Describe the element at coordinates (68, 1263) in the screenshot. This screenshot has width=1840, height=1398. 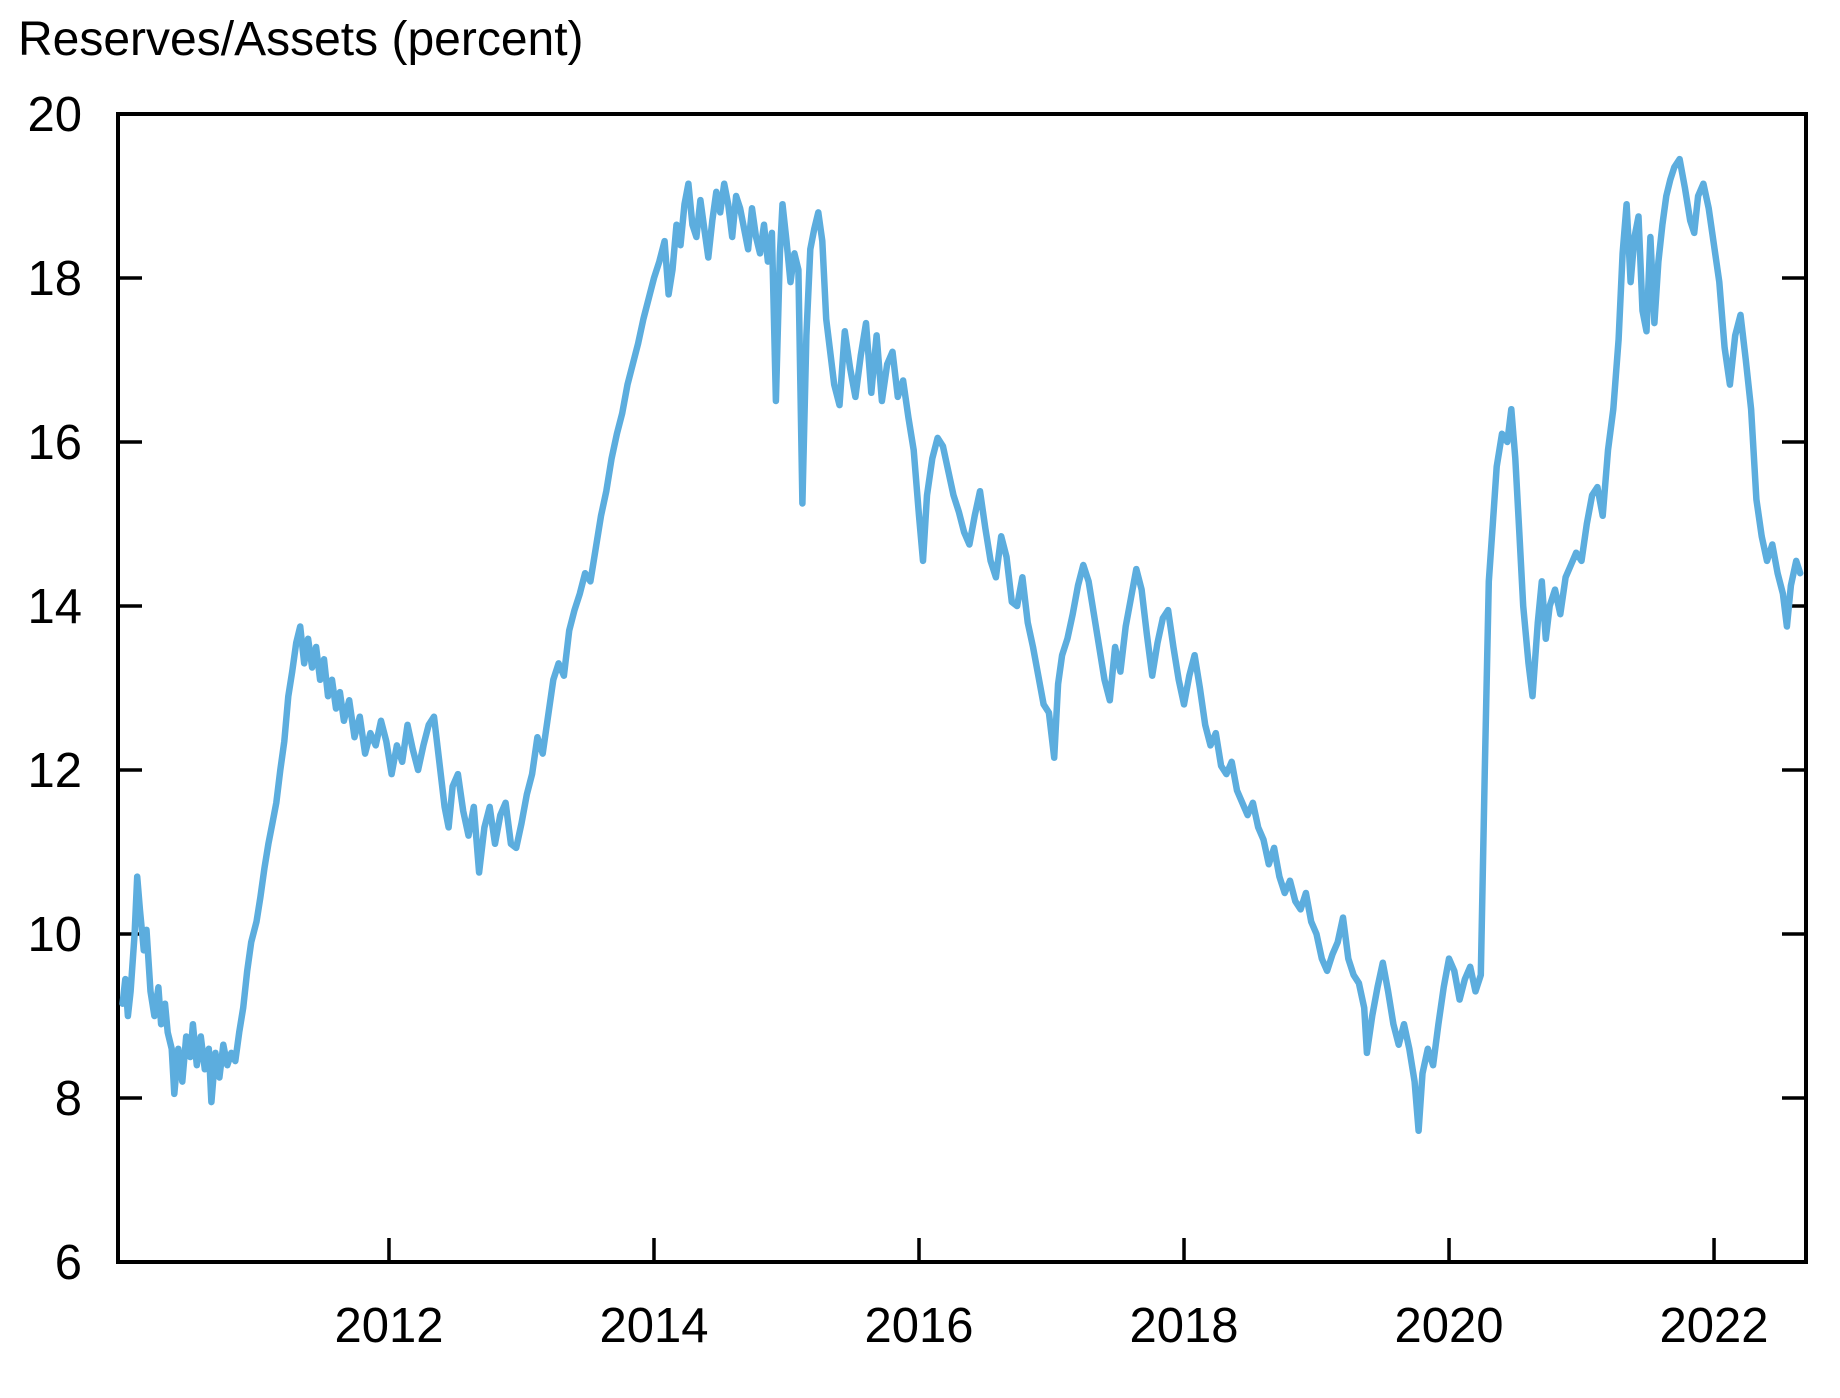
I see `y-axis-tick-label: 6` at that location.